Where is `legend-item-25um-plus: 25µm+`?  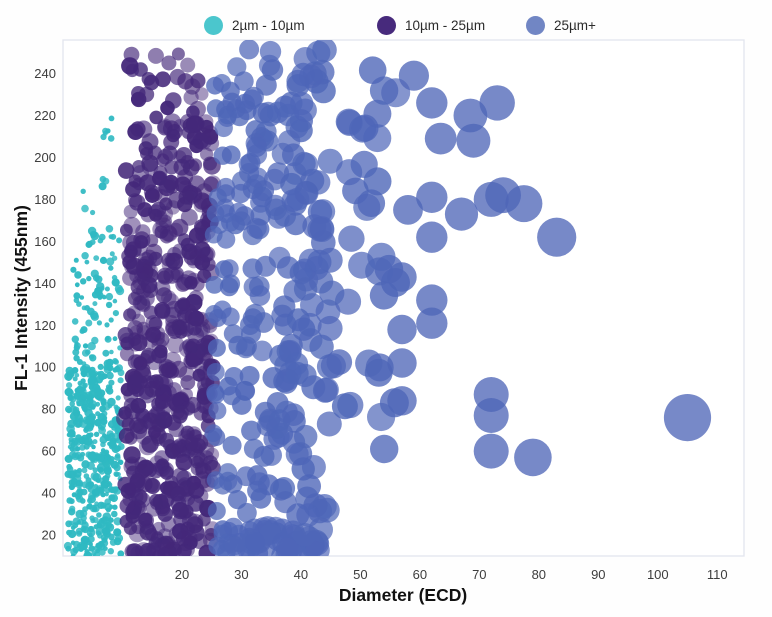
legend-item-25um-plus: 25µm+ is located at coordinates (561, 25).